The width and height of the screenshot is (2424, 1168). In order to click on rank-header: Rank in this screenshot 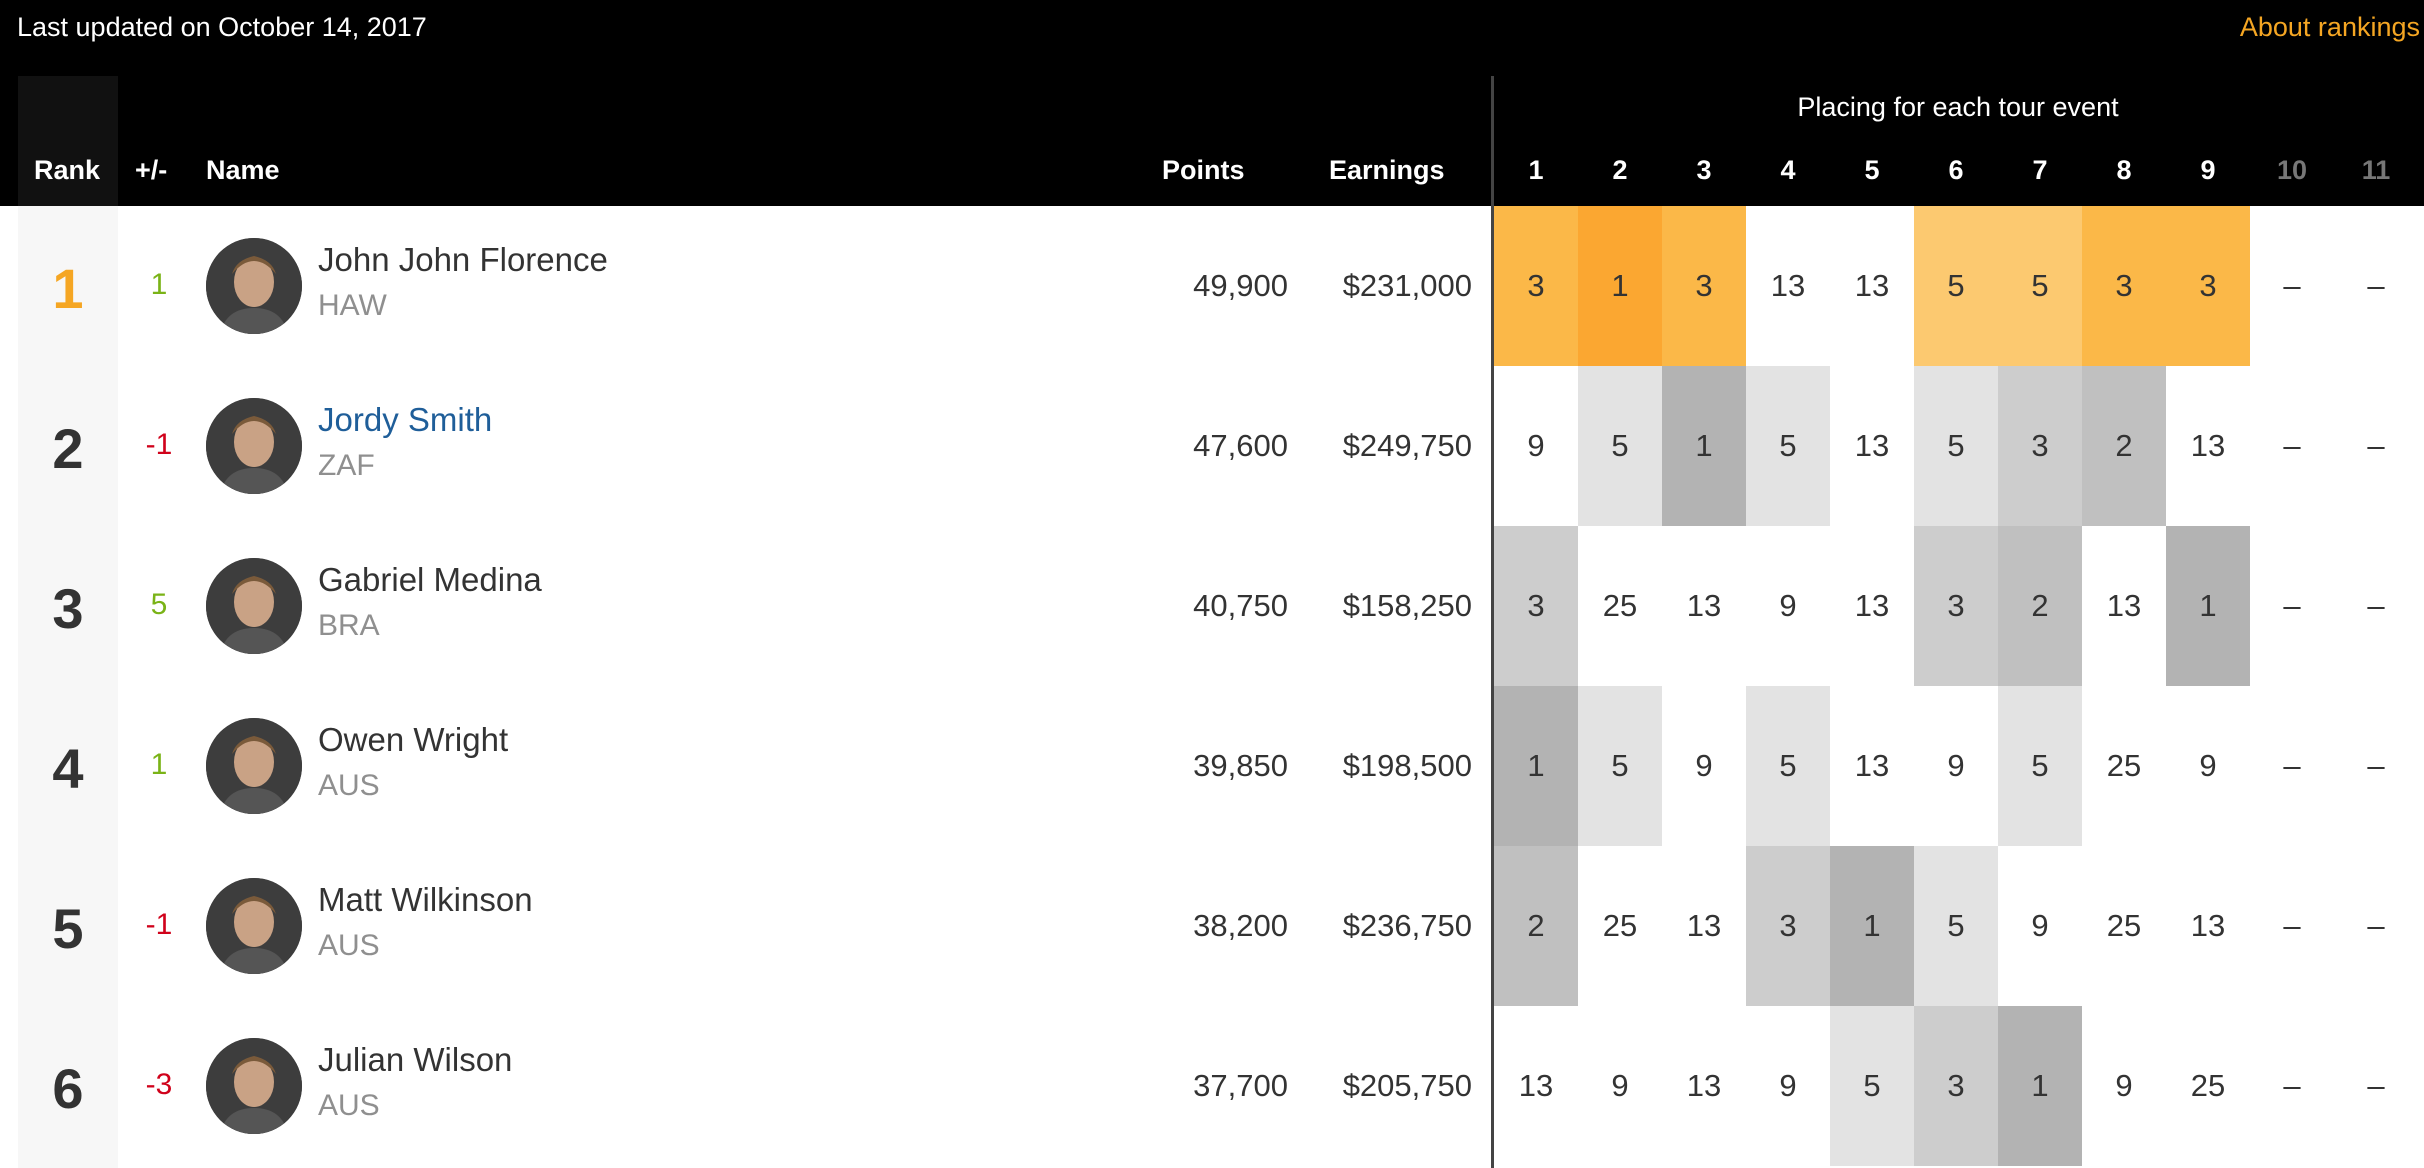, I will do `click(67, 170)`.